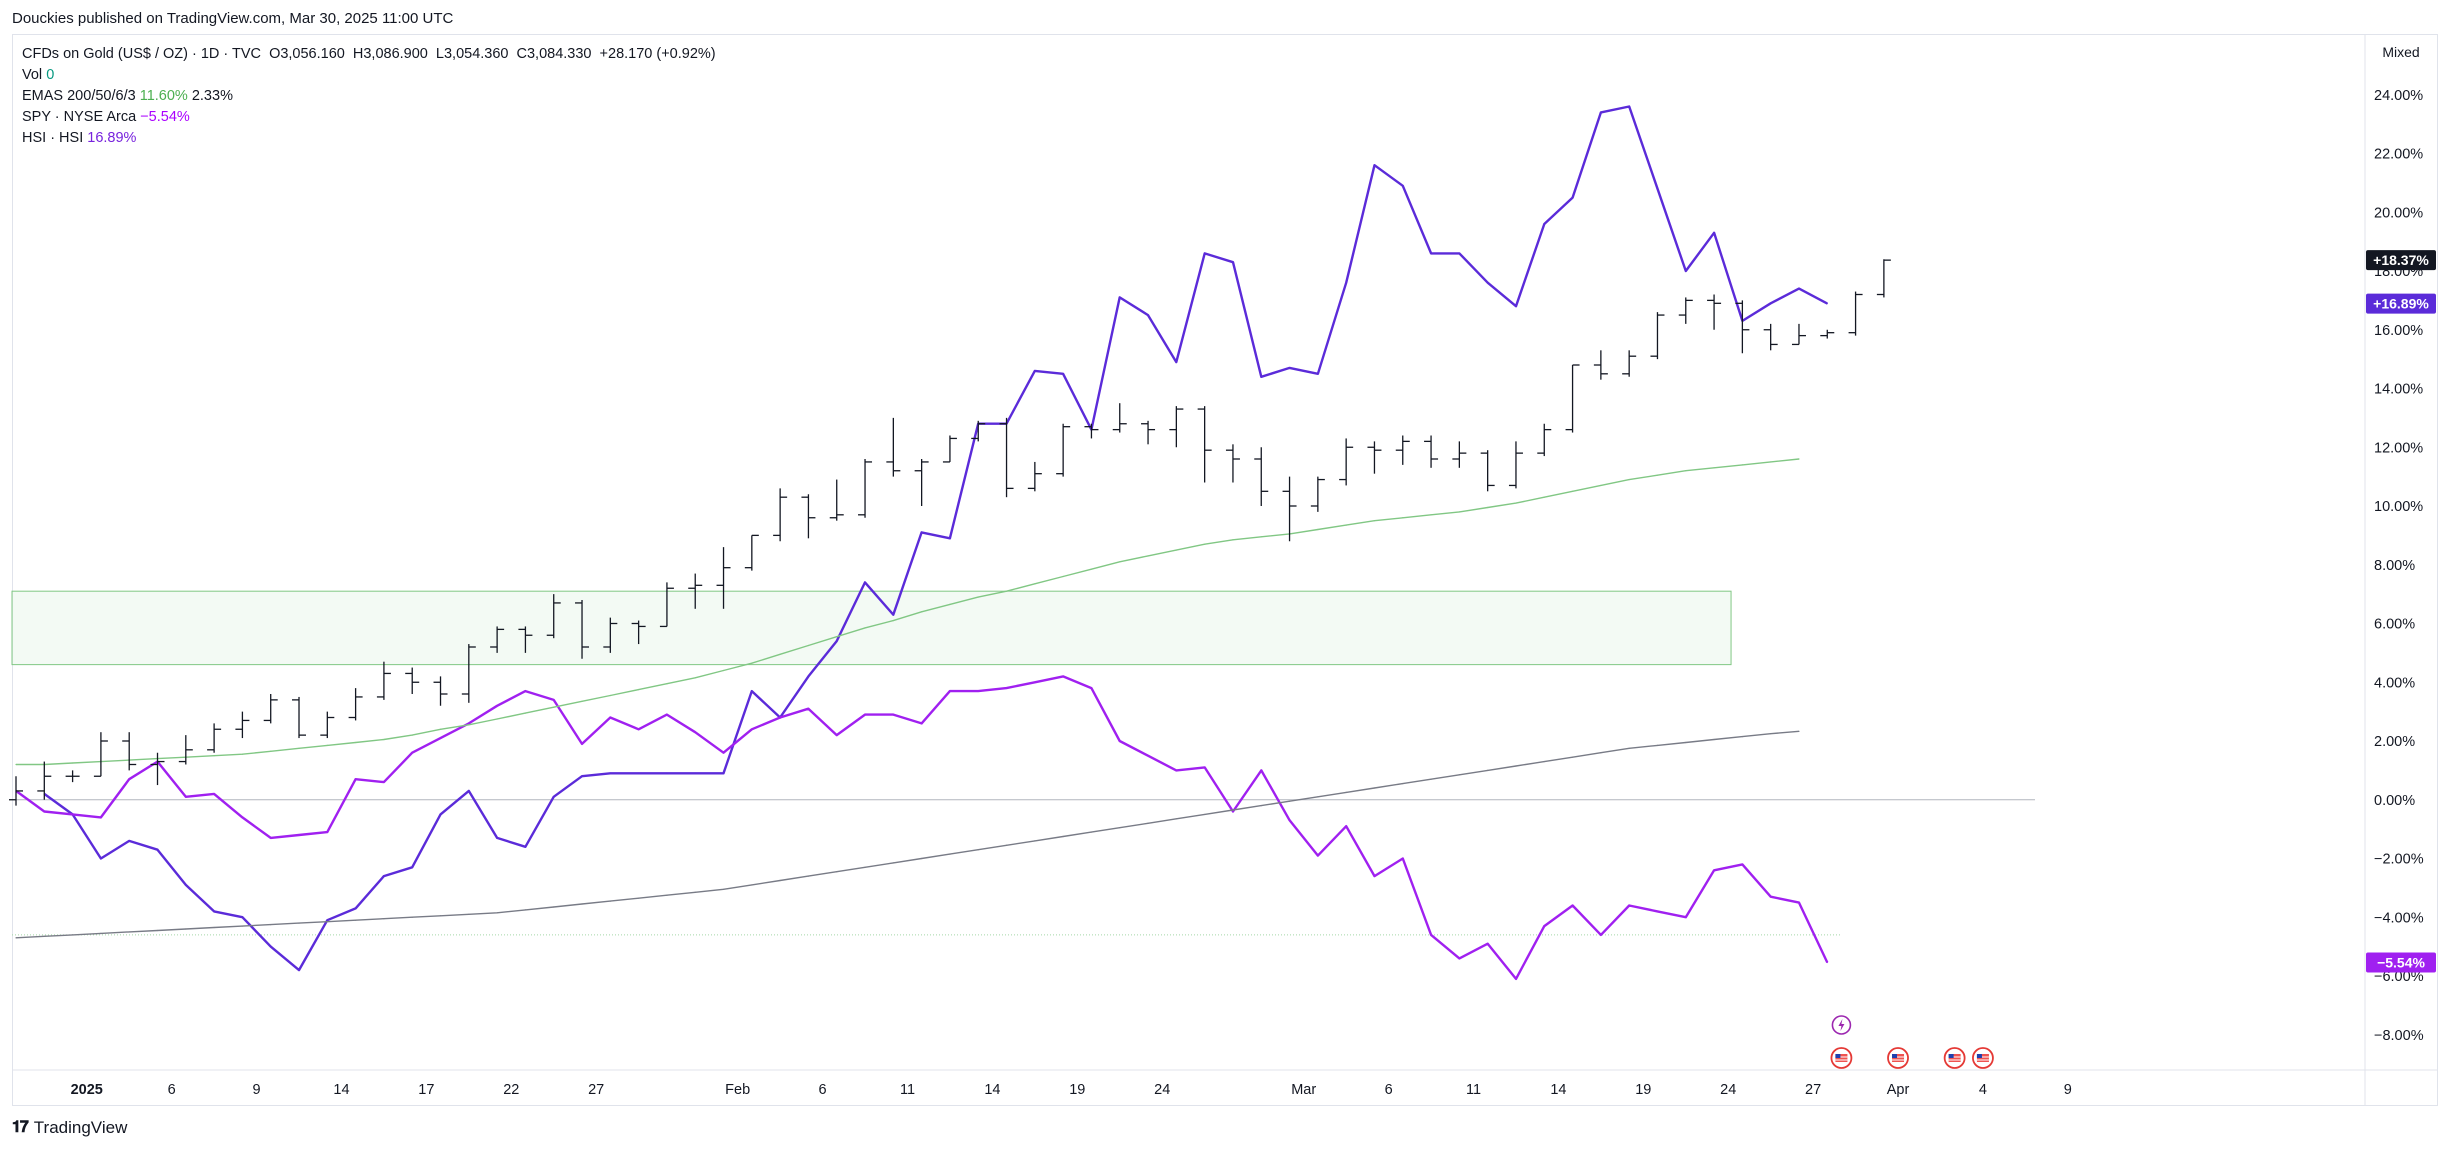 Image resolution: width=2454 pixels, height=1152 pixels. I want to click on last-value-labels: +18.37% +16.89% −5.54%, so click(2401, 611).